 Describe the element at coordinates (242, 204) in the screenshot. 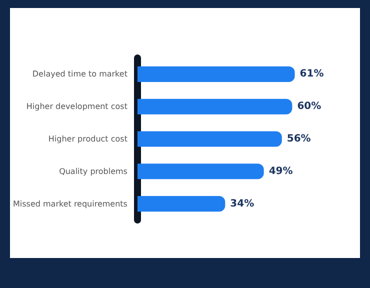

I see `data-label: 34%` at that location.